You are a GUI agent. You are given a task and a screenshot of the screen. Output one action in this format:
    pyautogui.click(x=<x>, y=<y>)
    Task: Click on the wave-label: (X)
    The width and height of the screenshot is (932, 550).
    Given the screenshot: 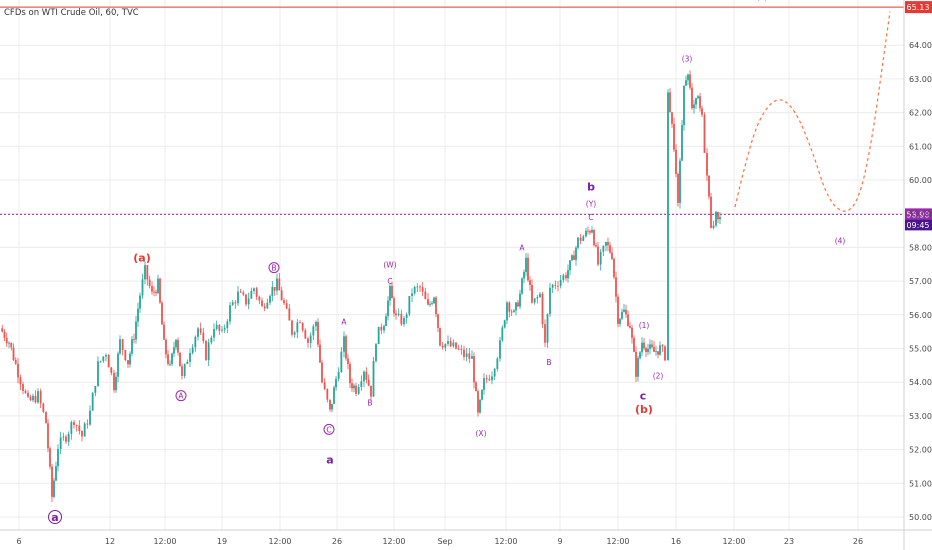 What is the action you would take?
    pyautogui.click(x=481, y=433)
    